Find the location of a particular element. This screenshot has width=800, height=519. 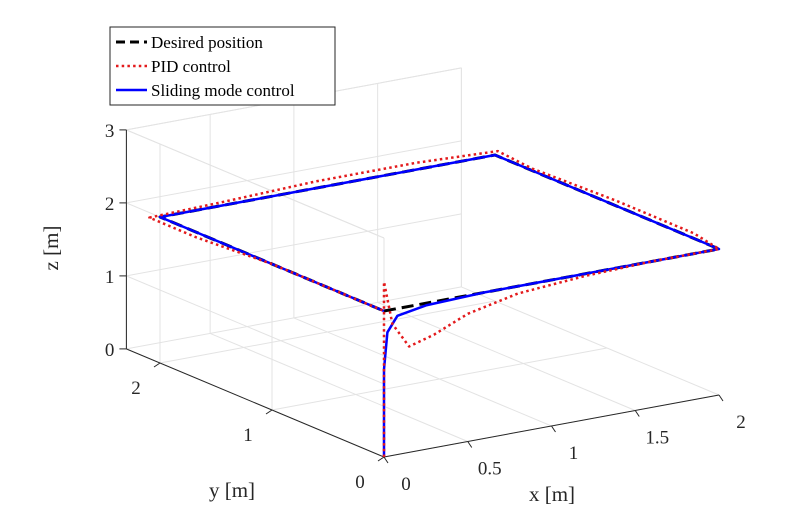

legend-box is located at coordinates (222, 66).